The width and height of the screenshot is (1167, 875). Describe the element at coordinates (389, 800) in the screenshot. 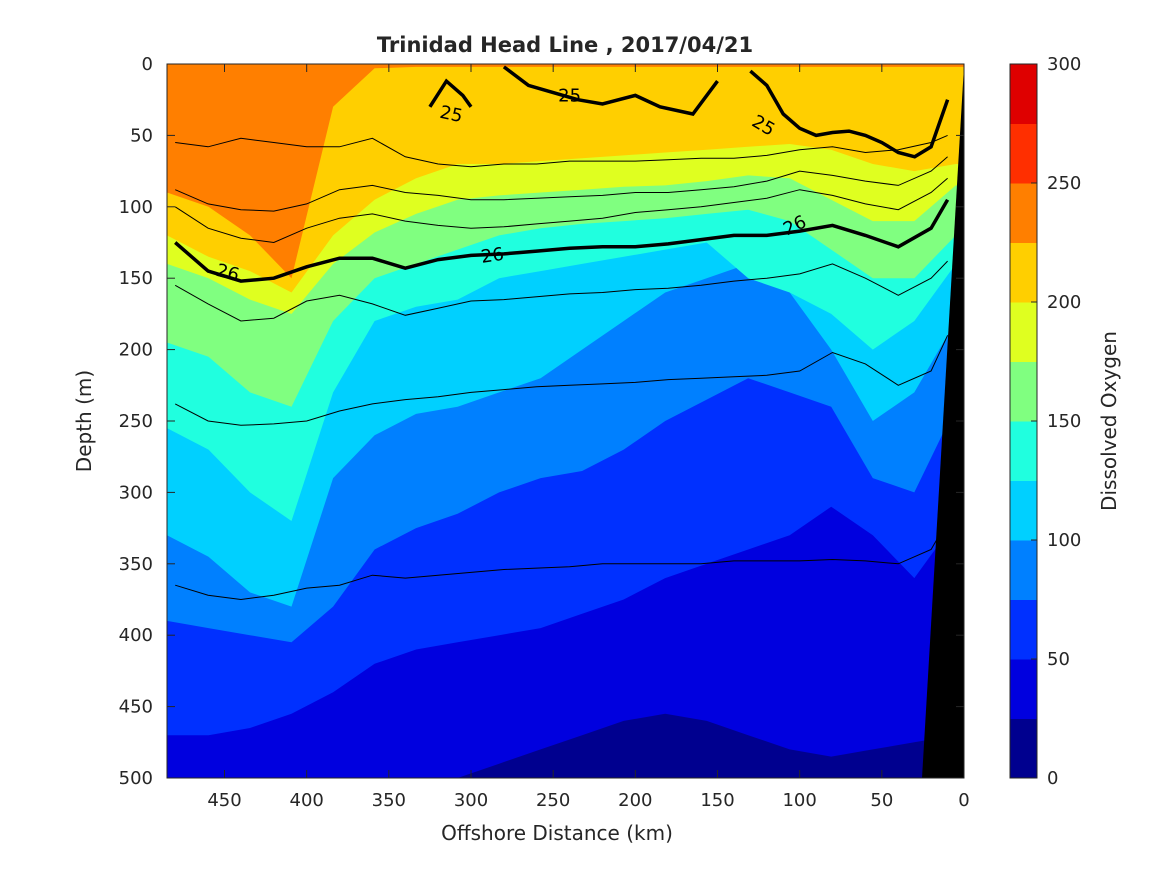

I see `x-tick-label: 350` at that location.